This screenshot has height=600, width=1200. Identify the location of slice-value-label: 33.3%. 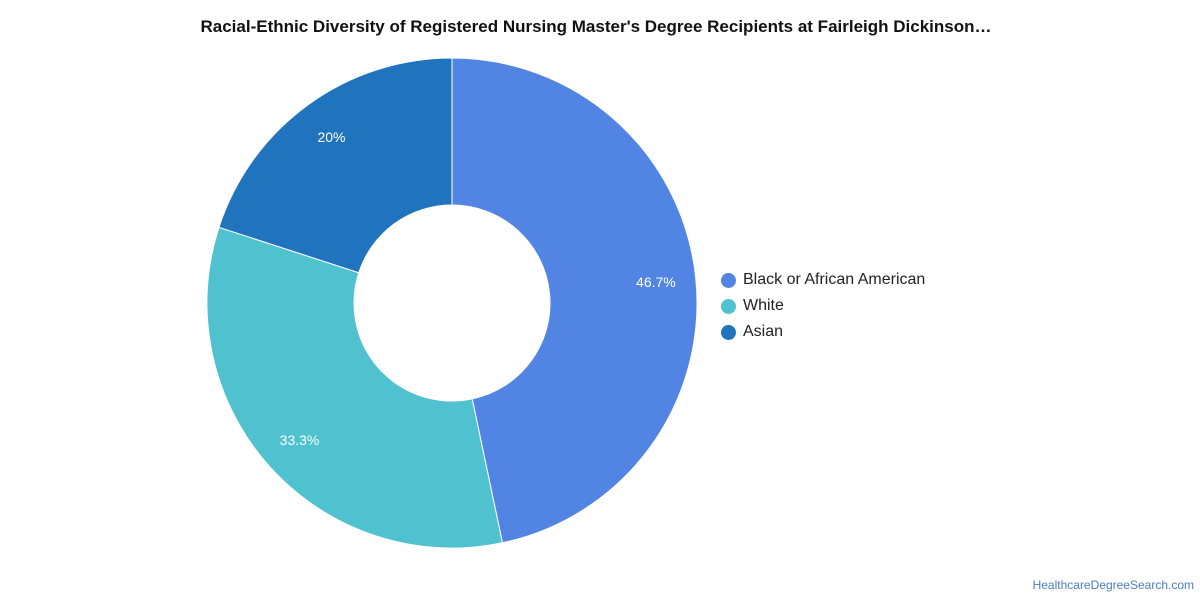
(300, 440).